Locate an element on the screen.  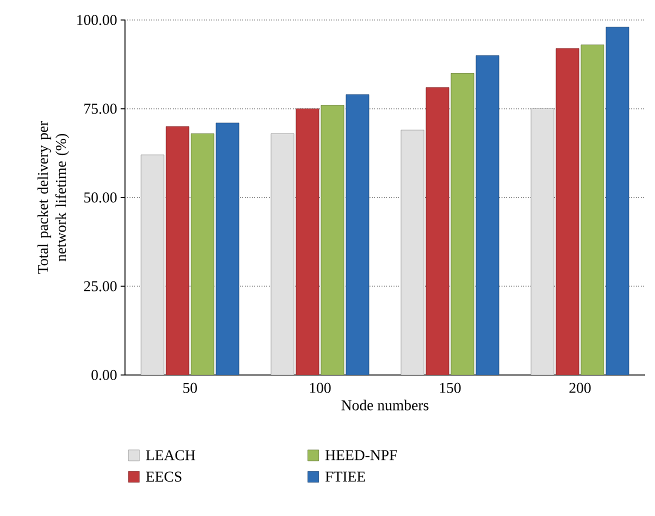
x-axis-title: Node numbers is located at coordinates (384, 405).